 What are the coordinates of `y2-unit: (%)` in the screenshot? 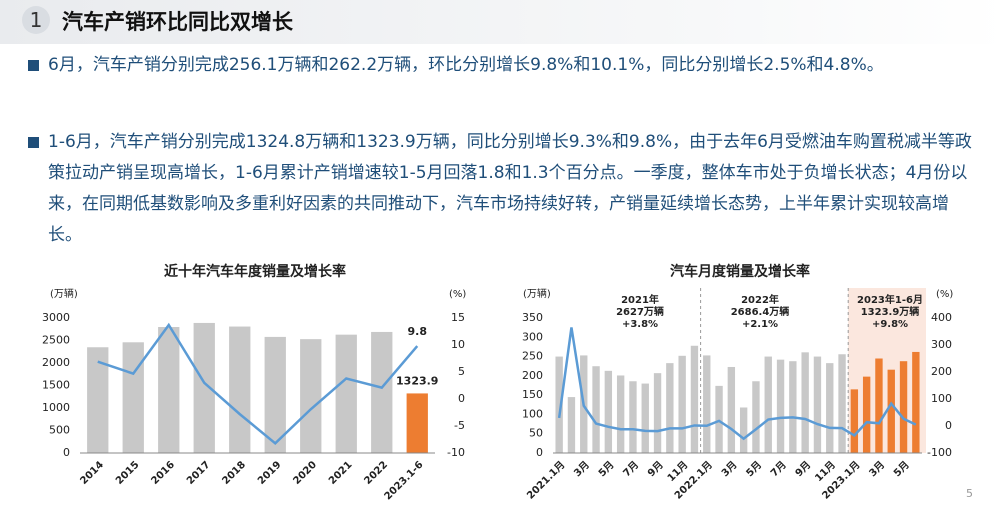 It's located at (944, 294).